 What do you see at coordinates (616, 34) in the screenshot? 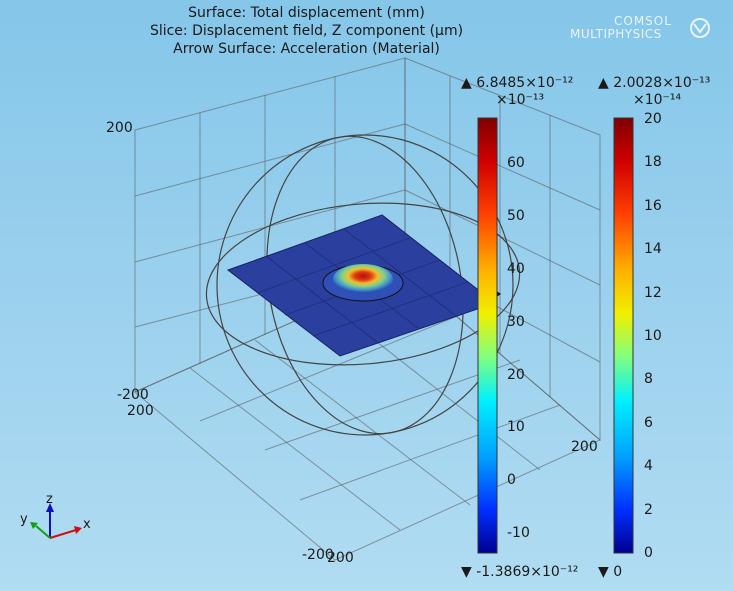
I see `logo-line2: MULTIPHYSICS` at bounding box center [616, 34].